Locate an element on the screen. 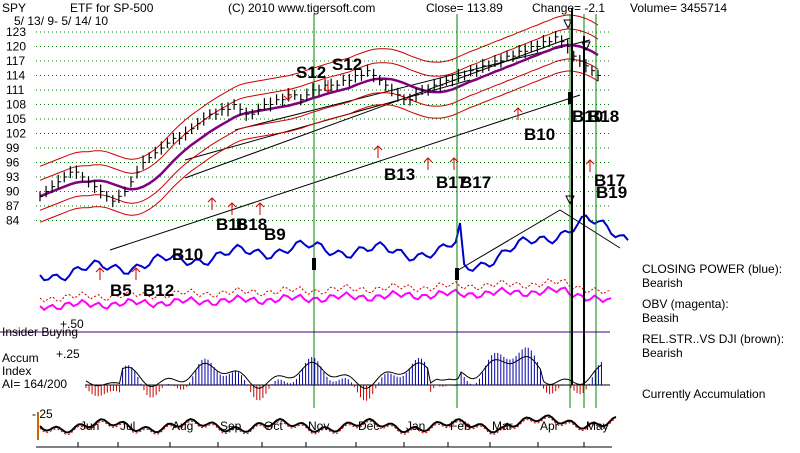 Image resolution: width=800 pixels, height=453 pixels. chart-title: ETF for SP-500 is located at coordinates (112, 8).